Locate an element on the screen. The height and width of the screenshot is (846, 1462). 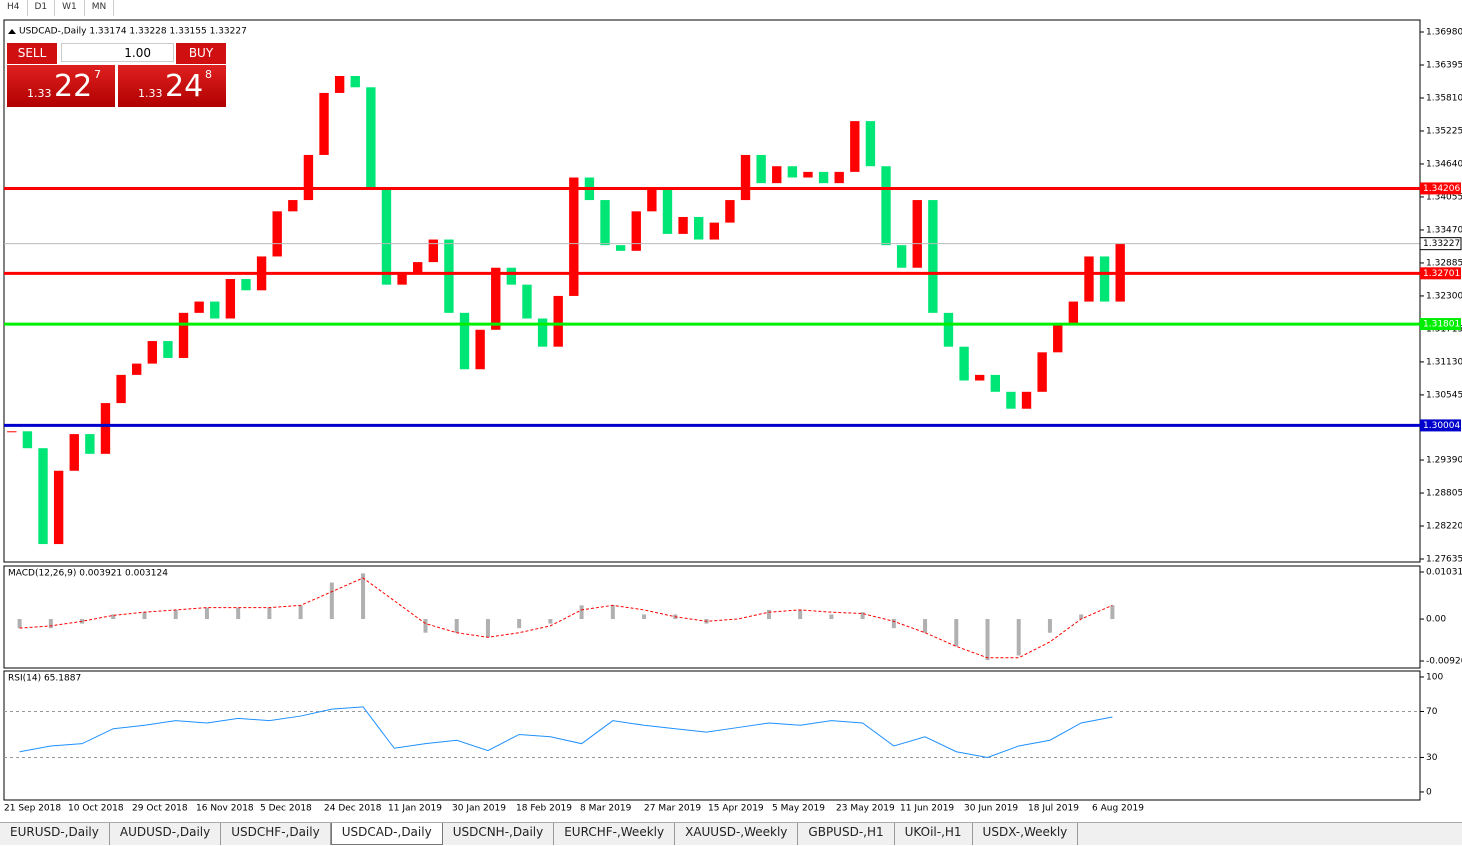
y-tick-label: 0 is located at coordinates (1429, 792).